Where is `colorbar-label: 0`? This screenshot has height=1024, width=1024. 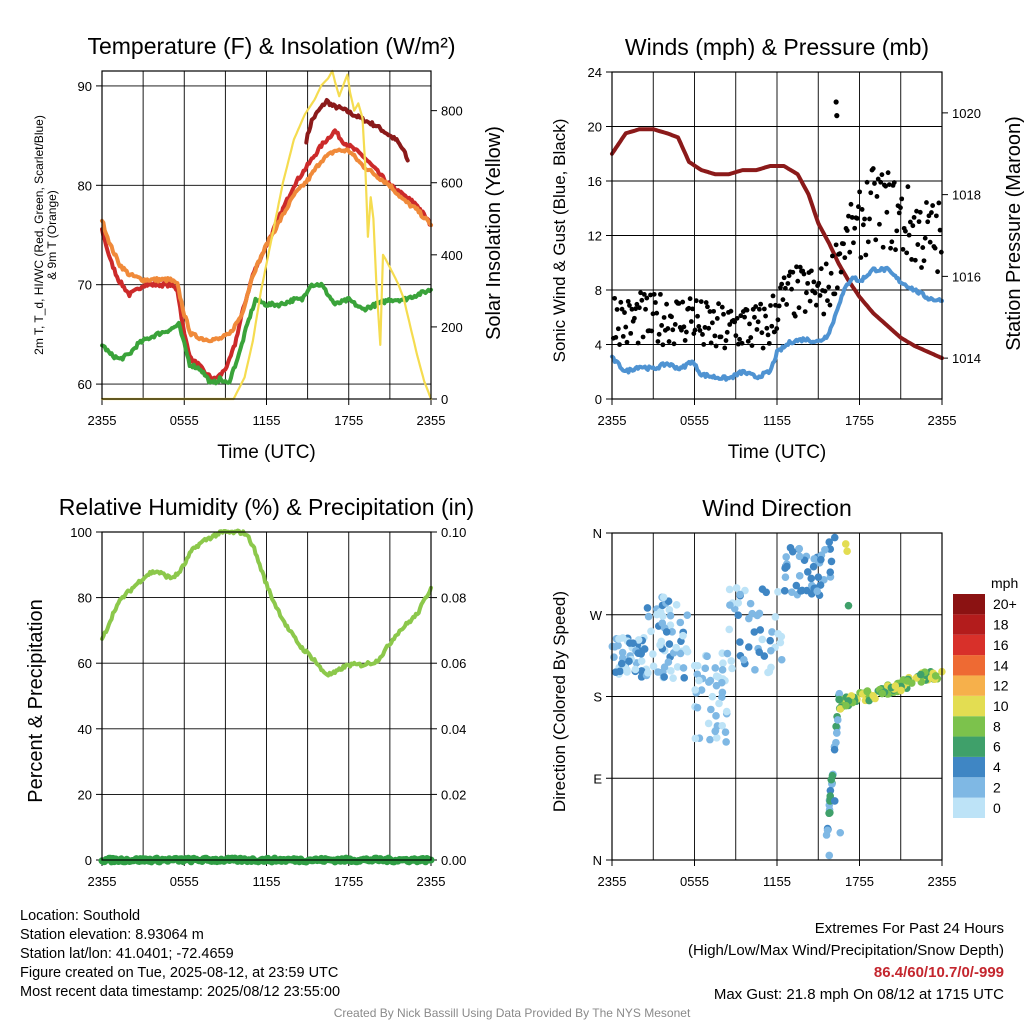 colorbar-label: 0 is located at coordinates (997, 808).